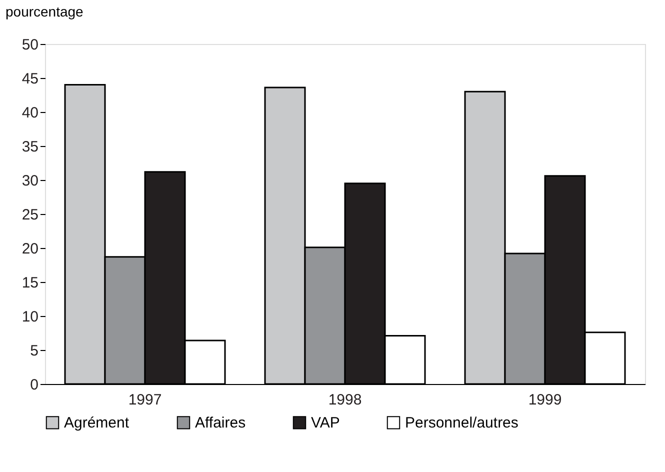 The width and height of the screenshot is (665, 472). I want to click on legend-label: Personnel/autres, so click(461, 423).